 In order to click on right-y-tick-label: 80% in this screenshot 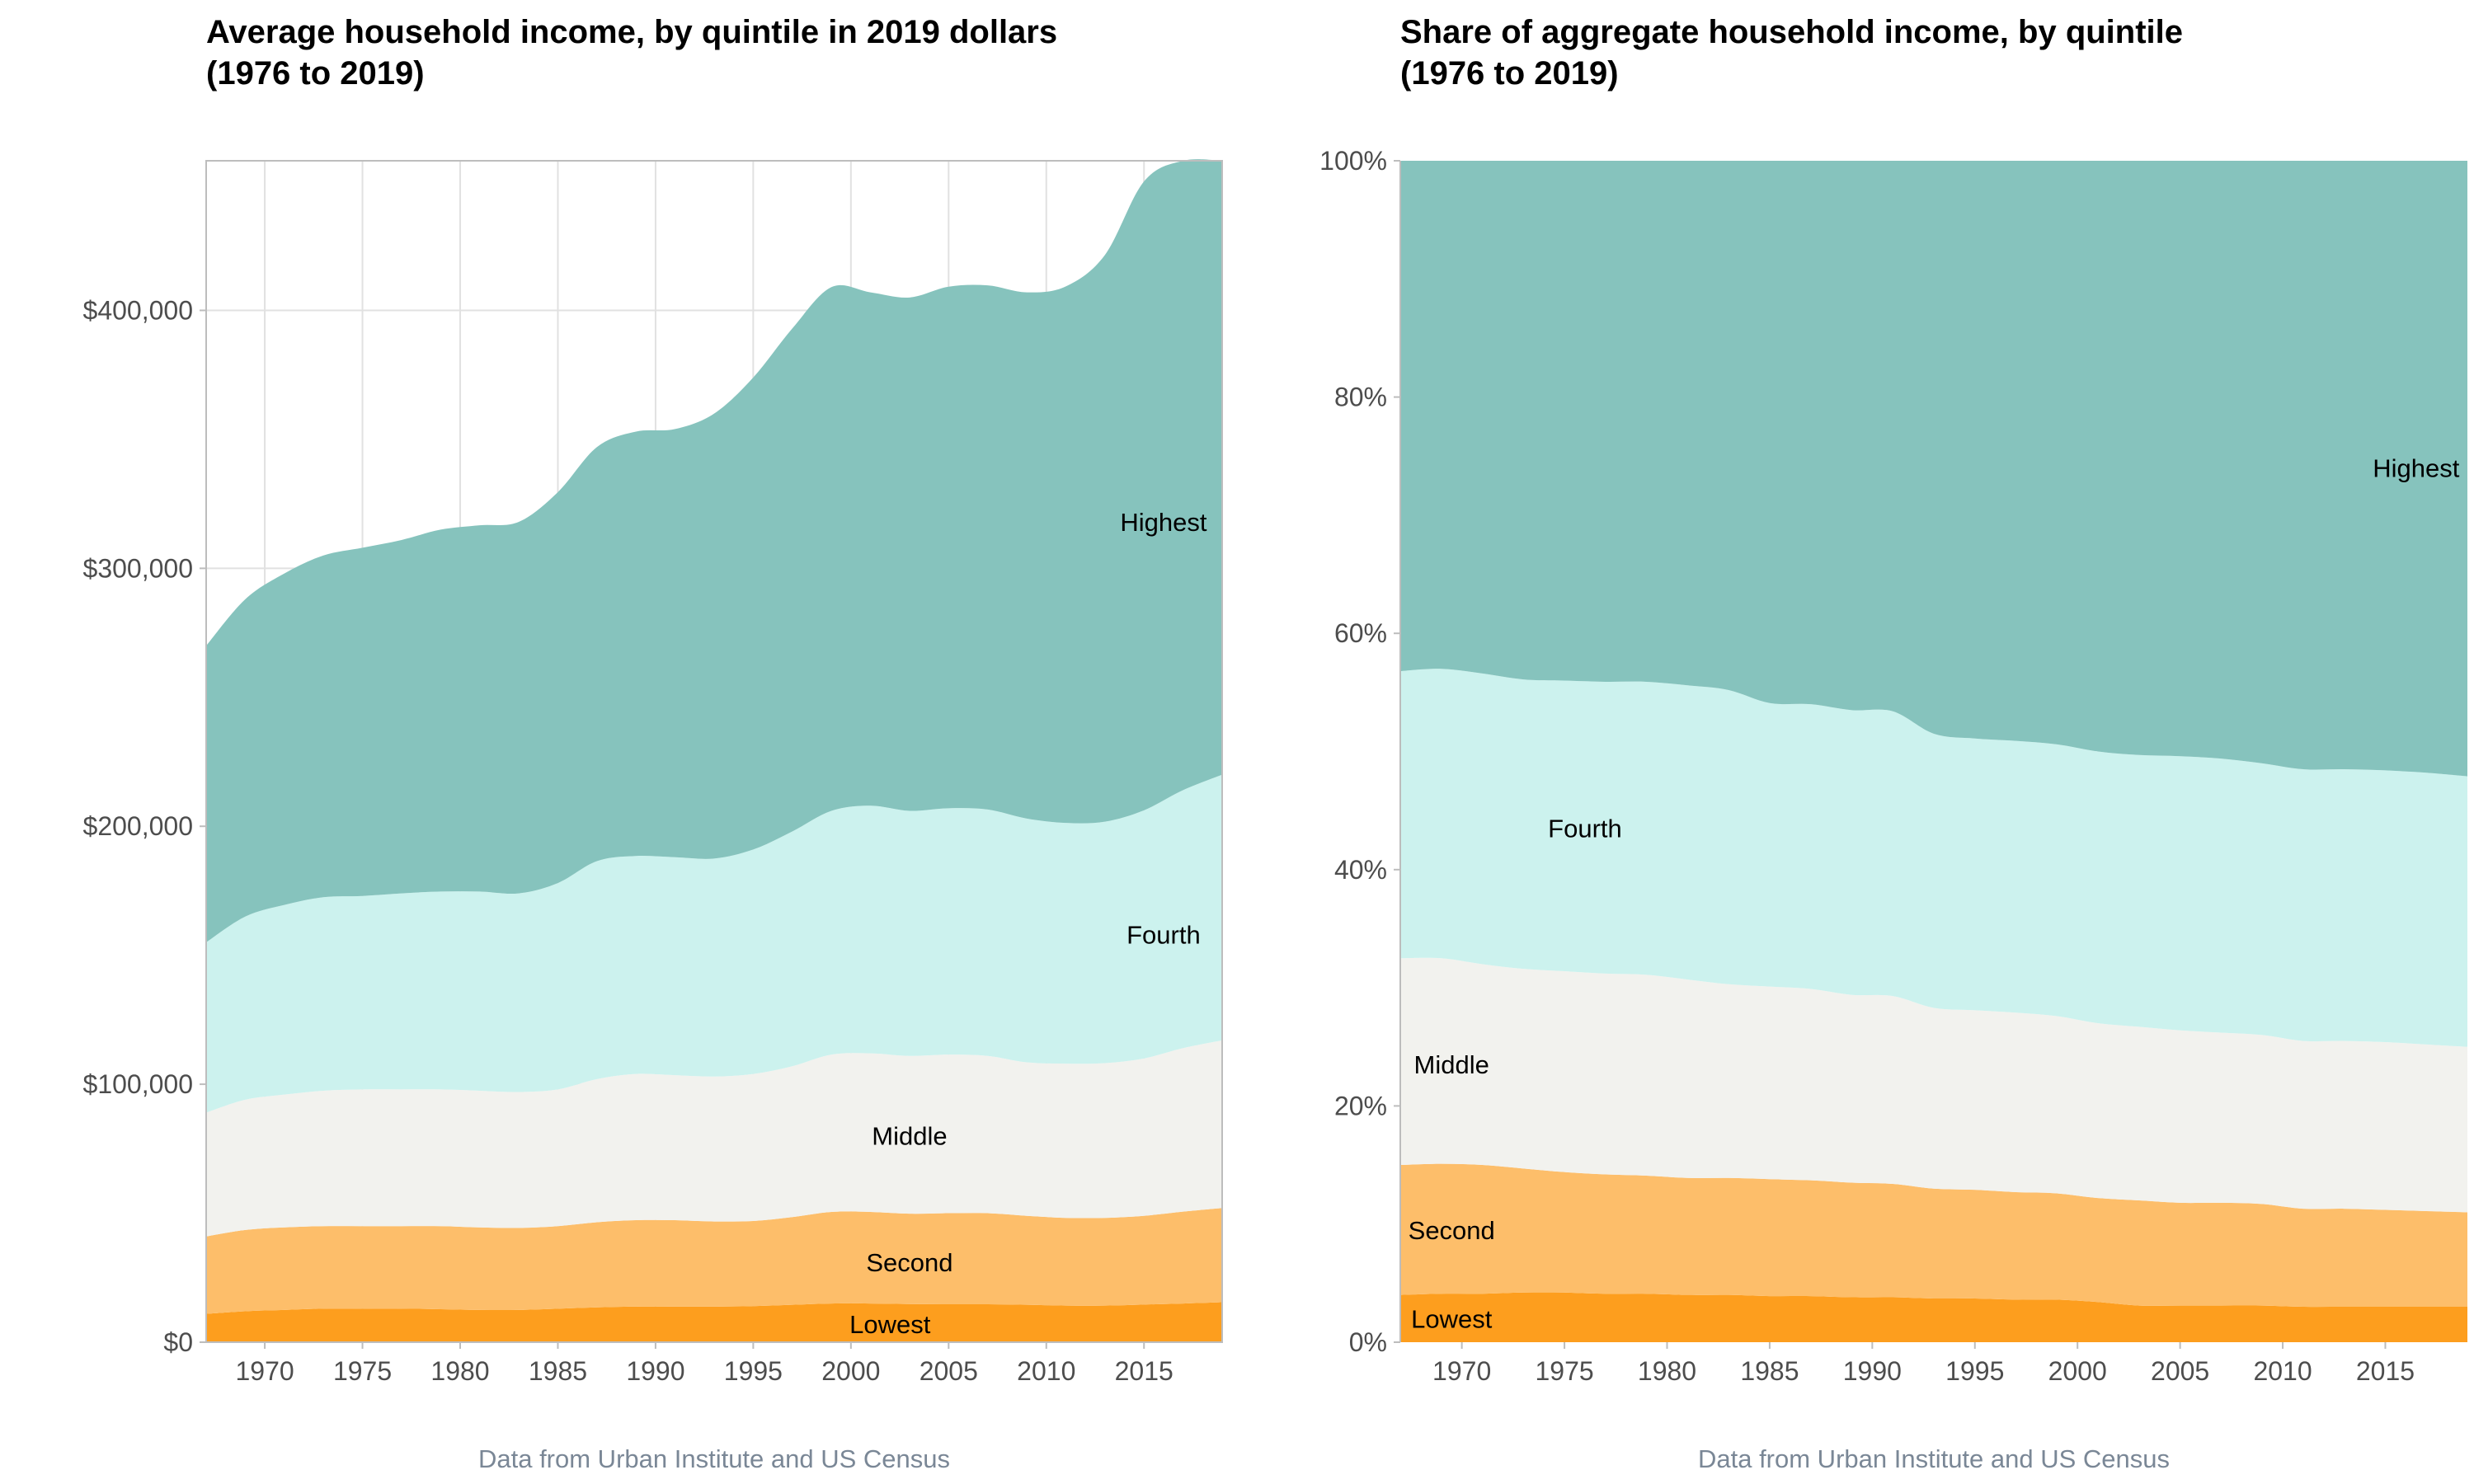, I will do `click(1360, 397)`.